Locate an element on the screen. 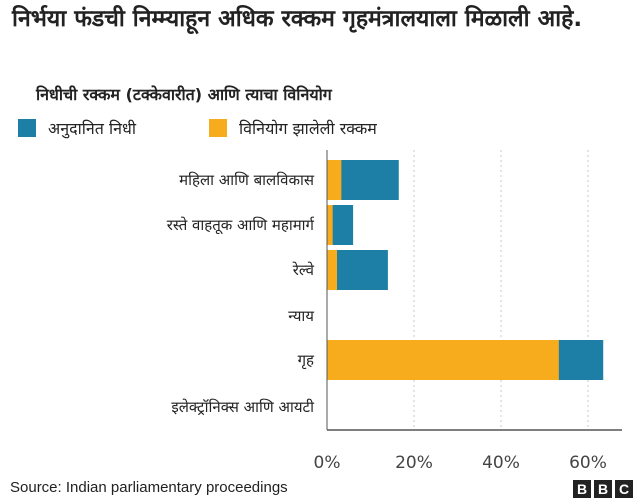 This screenshot has height=500, width=640. legend-item-funded: अनुदानित निधी is located at coordinates (77, 128).